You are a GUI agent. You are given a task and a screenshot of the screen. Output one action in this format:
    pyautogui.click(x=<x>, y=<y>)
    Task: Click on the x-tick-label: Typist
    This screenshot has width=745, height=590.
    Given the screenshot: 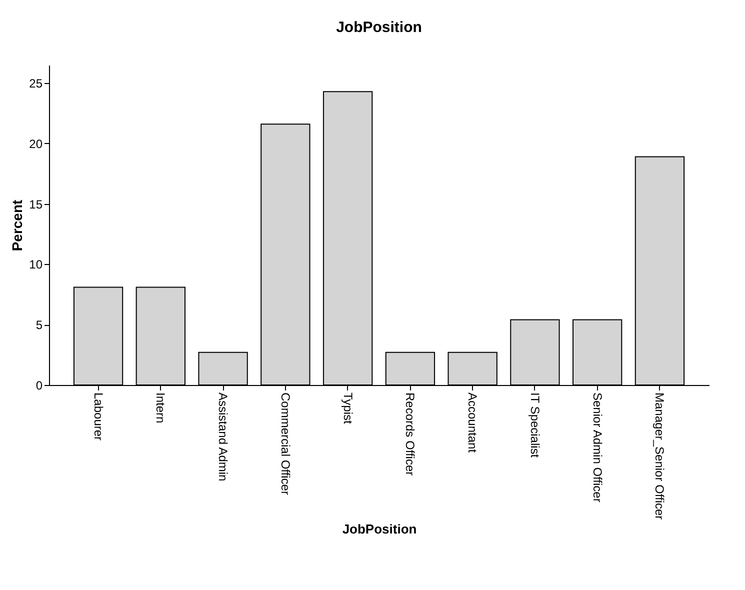 What is the action you would take?
    pyautogui.click(x=347, y=408)
    